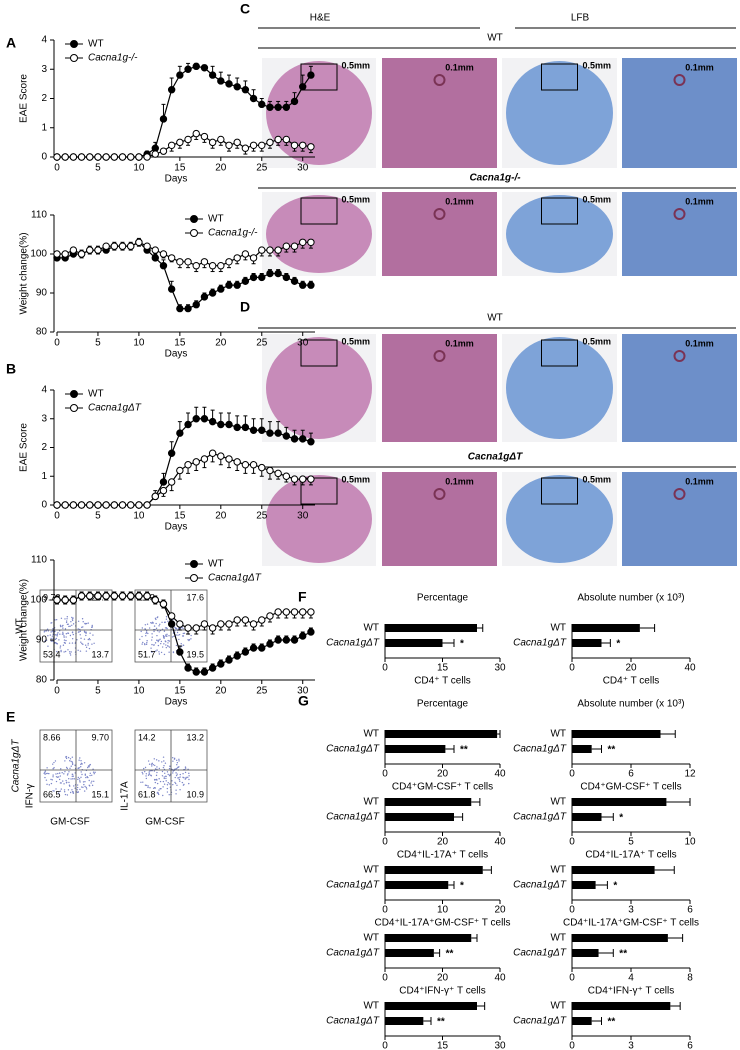 This screenshot has width=740, height=1050. Describe the element at coordinates (39, 215) in the screenshot. I see `y-tick-label: 110` at that location.